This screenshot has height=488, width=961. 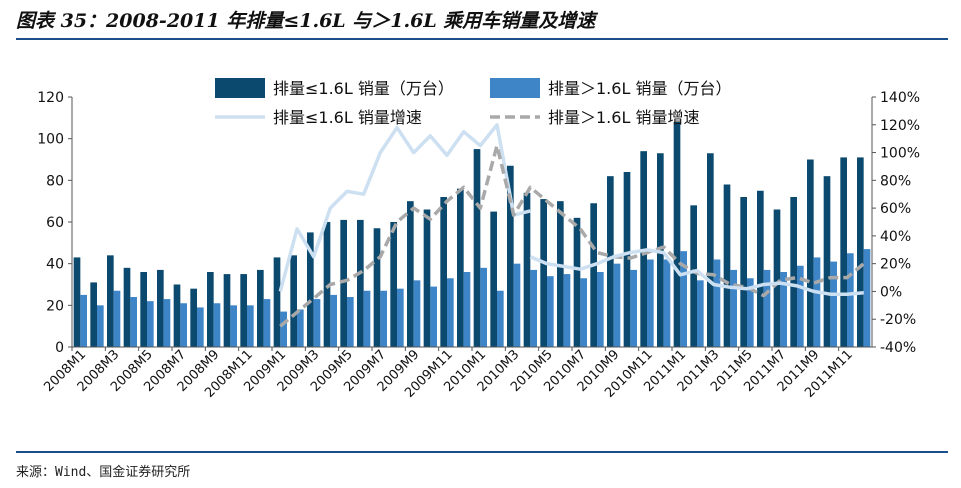 What do you see at coordinates (240, 88) in the screenshot?
I see `legend-swatch` at bounding box center [240, 88].